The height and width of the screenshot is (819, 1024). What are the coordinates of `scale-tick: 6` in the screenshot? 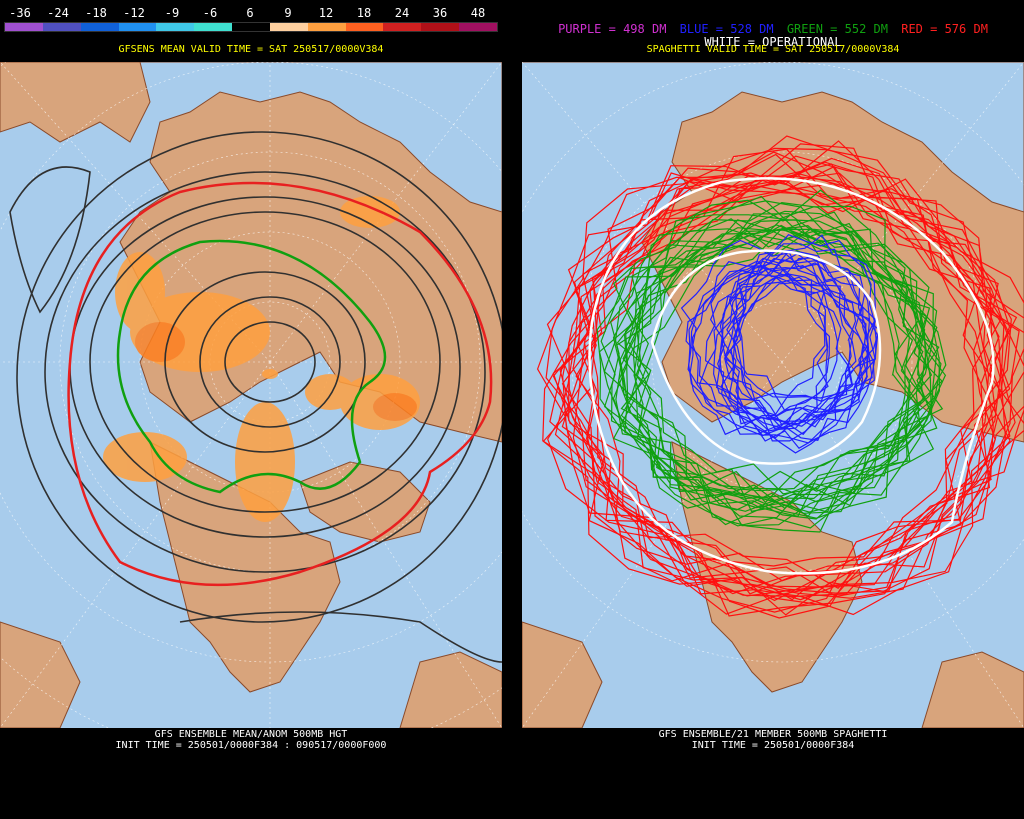 It's located at (250, 13).